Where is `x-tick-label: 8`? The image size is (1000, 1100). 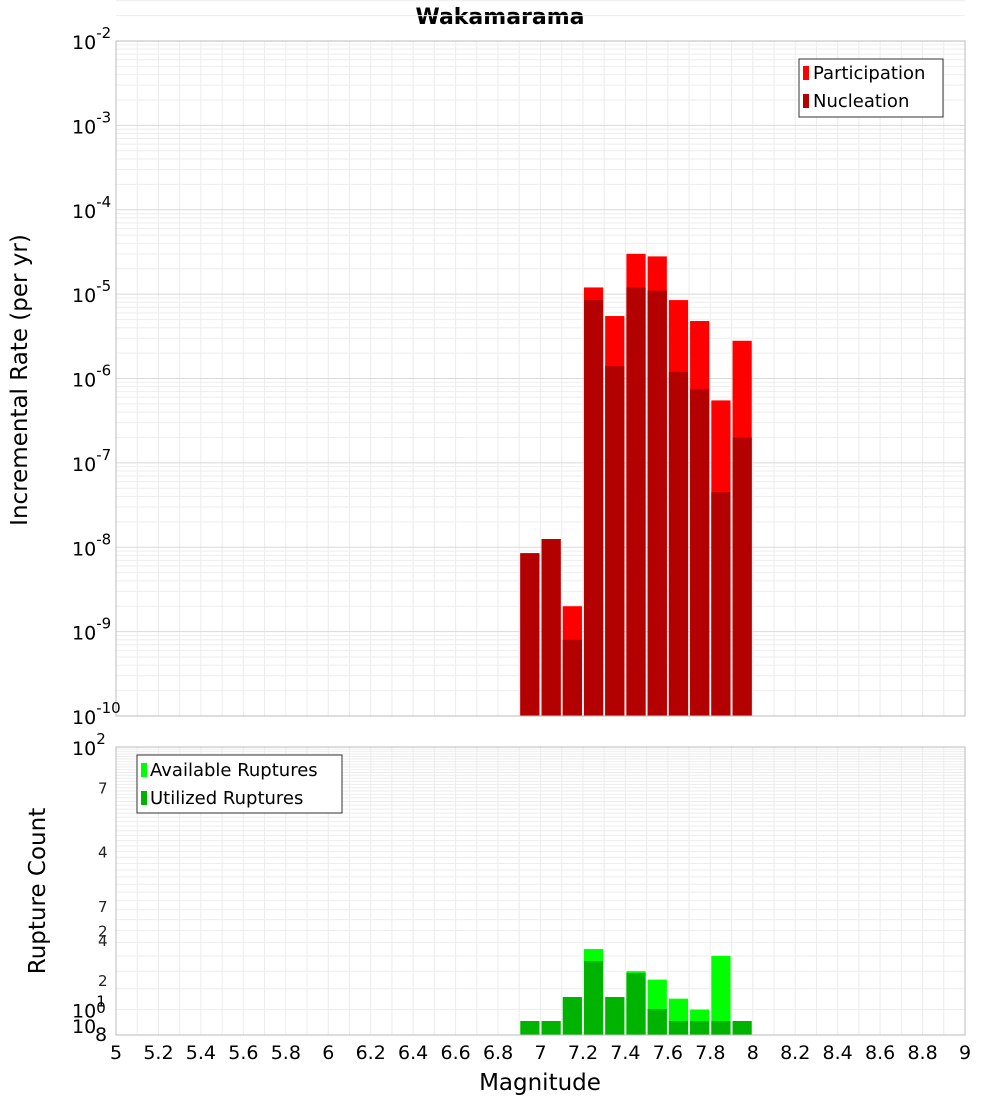 x-tick-label: 8 is located at coordinates (753, 1053).